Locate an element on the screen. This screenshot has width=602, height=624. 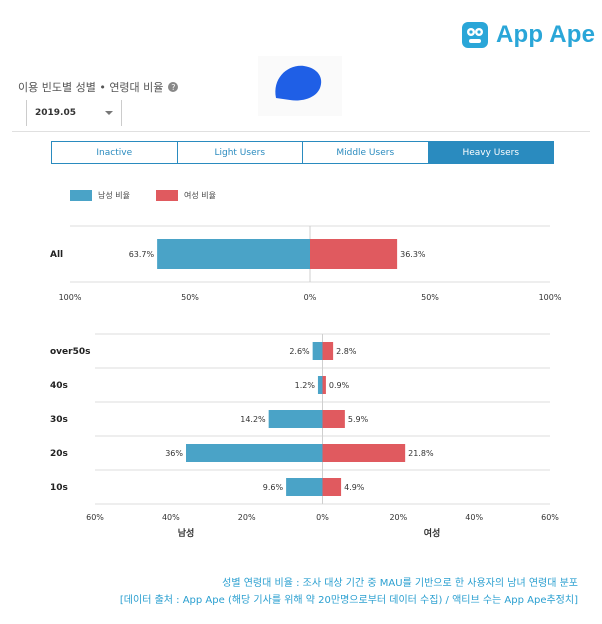
legend-male-swatch is located at coordinates (81, 195).